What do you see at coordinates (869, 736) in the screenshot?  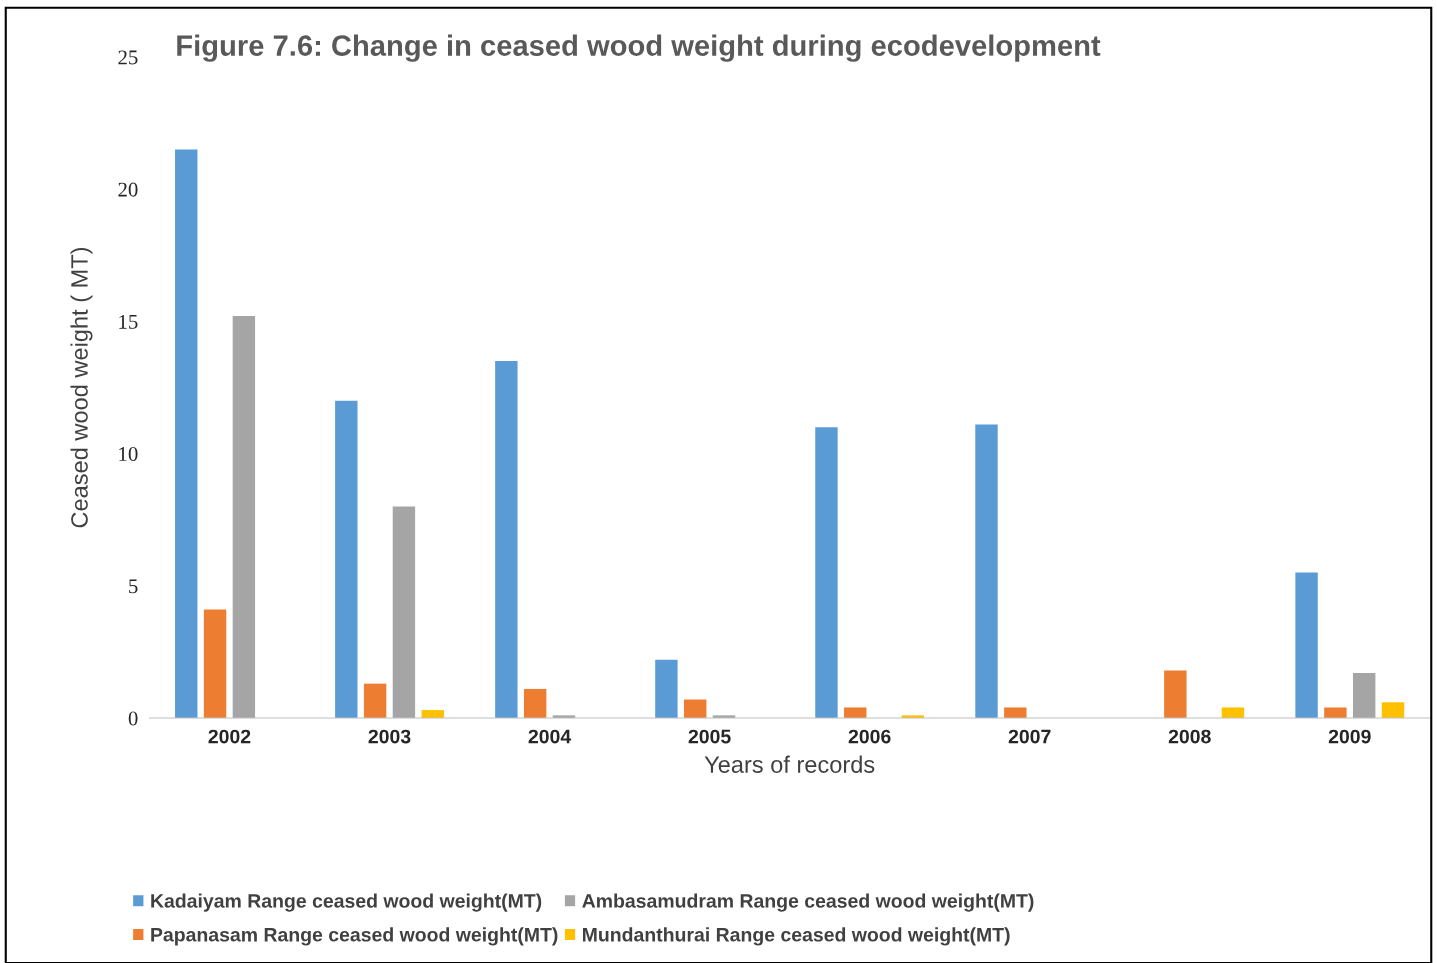 I see `x-tick-label: 2006` at bounding box center [869, 736].